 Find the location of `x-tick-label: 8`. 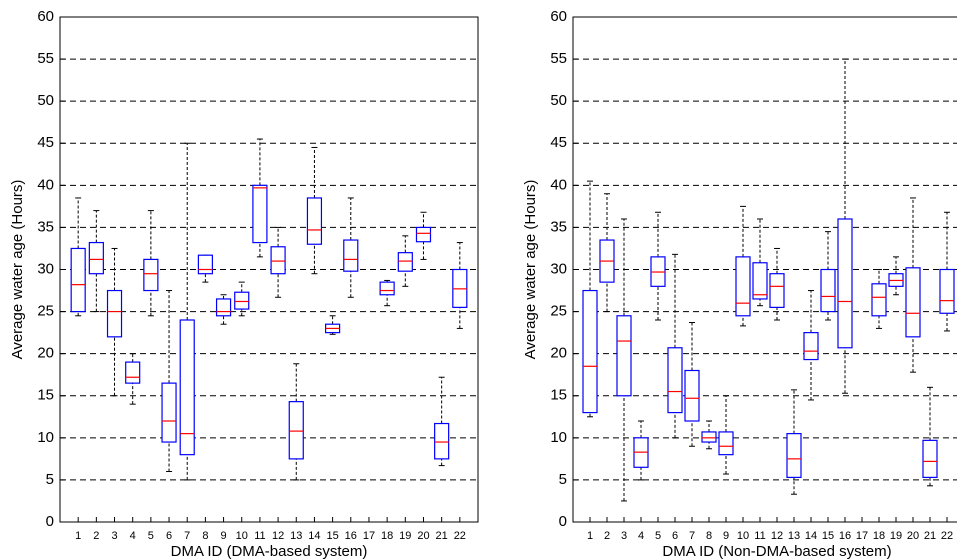

x-tick-label: 8 is located at coordinates (709, 536).